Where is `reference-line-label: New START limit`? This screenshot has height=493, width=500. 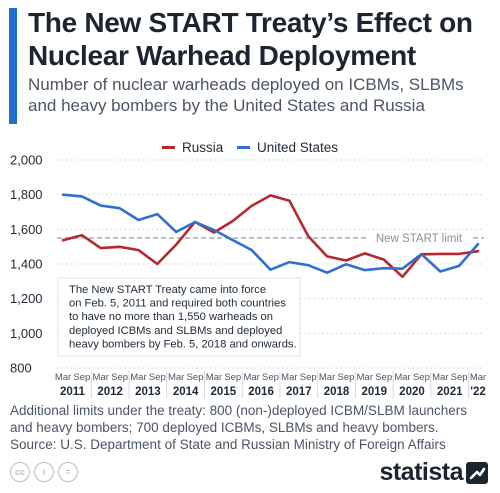 reference-line-label: New START limit is located at coordinates (419, 239).